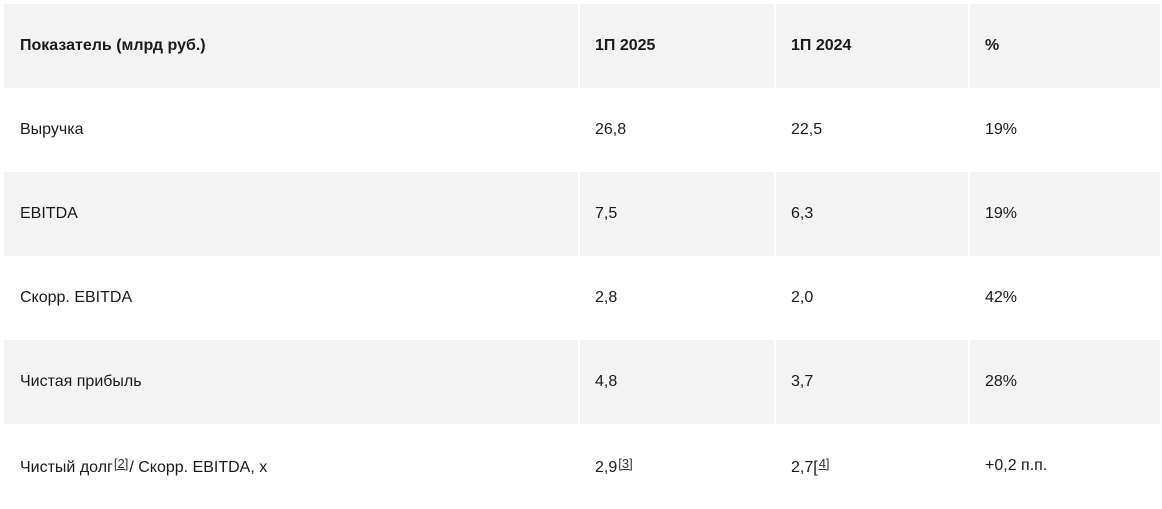 The width and height of the screenshot is (1162, 509). I want to click on value-h1-2025: 2,9, so click(606, 467).